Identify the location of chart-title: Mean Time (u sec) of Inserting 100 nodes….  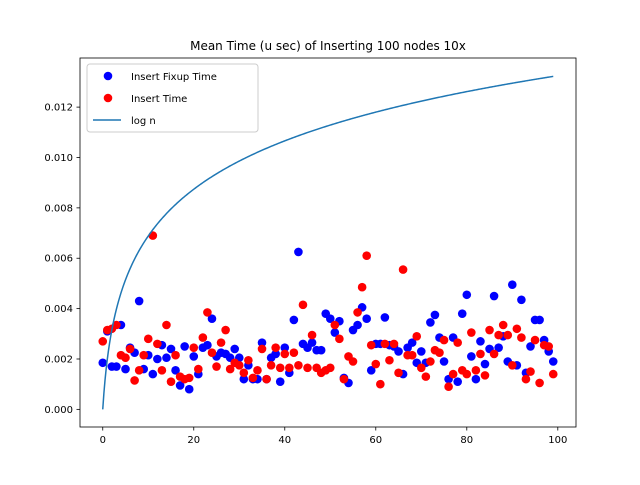
(328, 46).